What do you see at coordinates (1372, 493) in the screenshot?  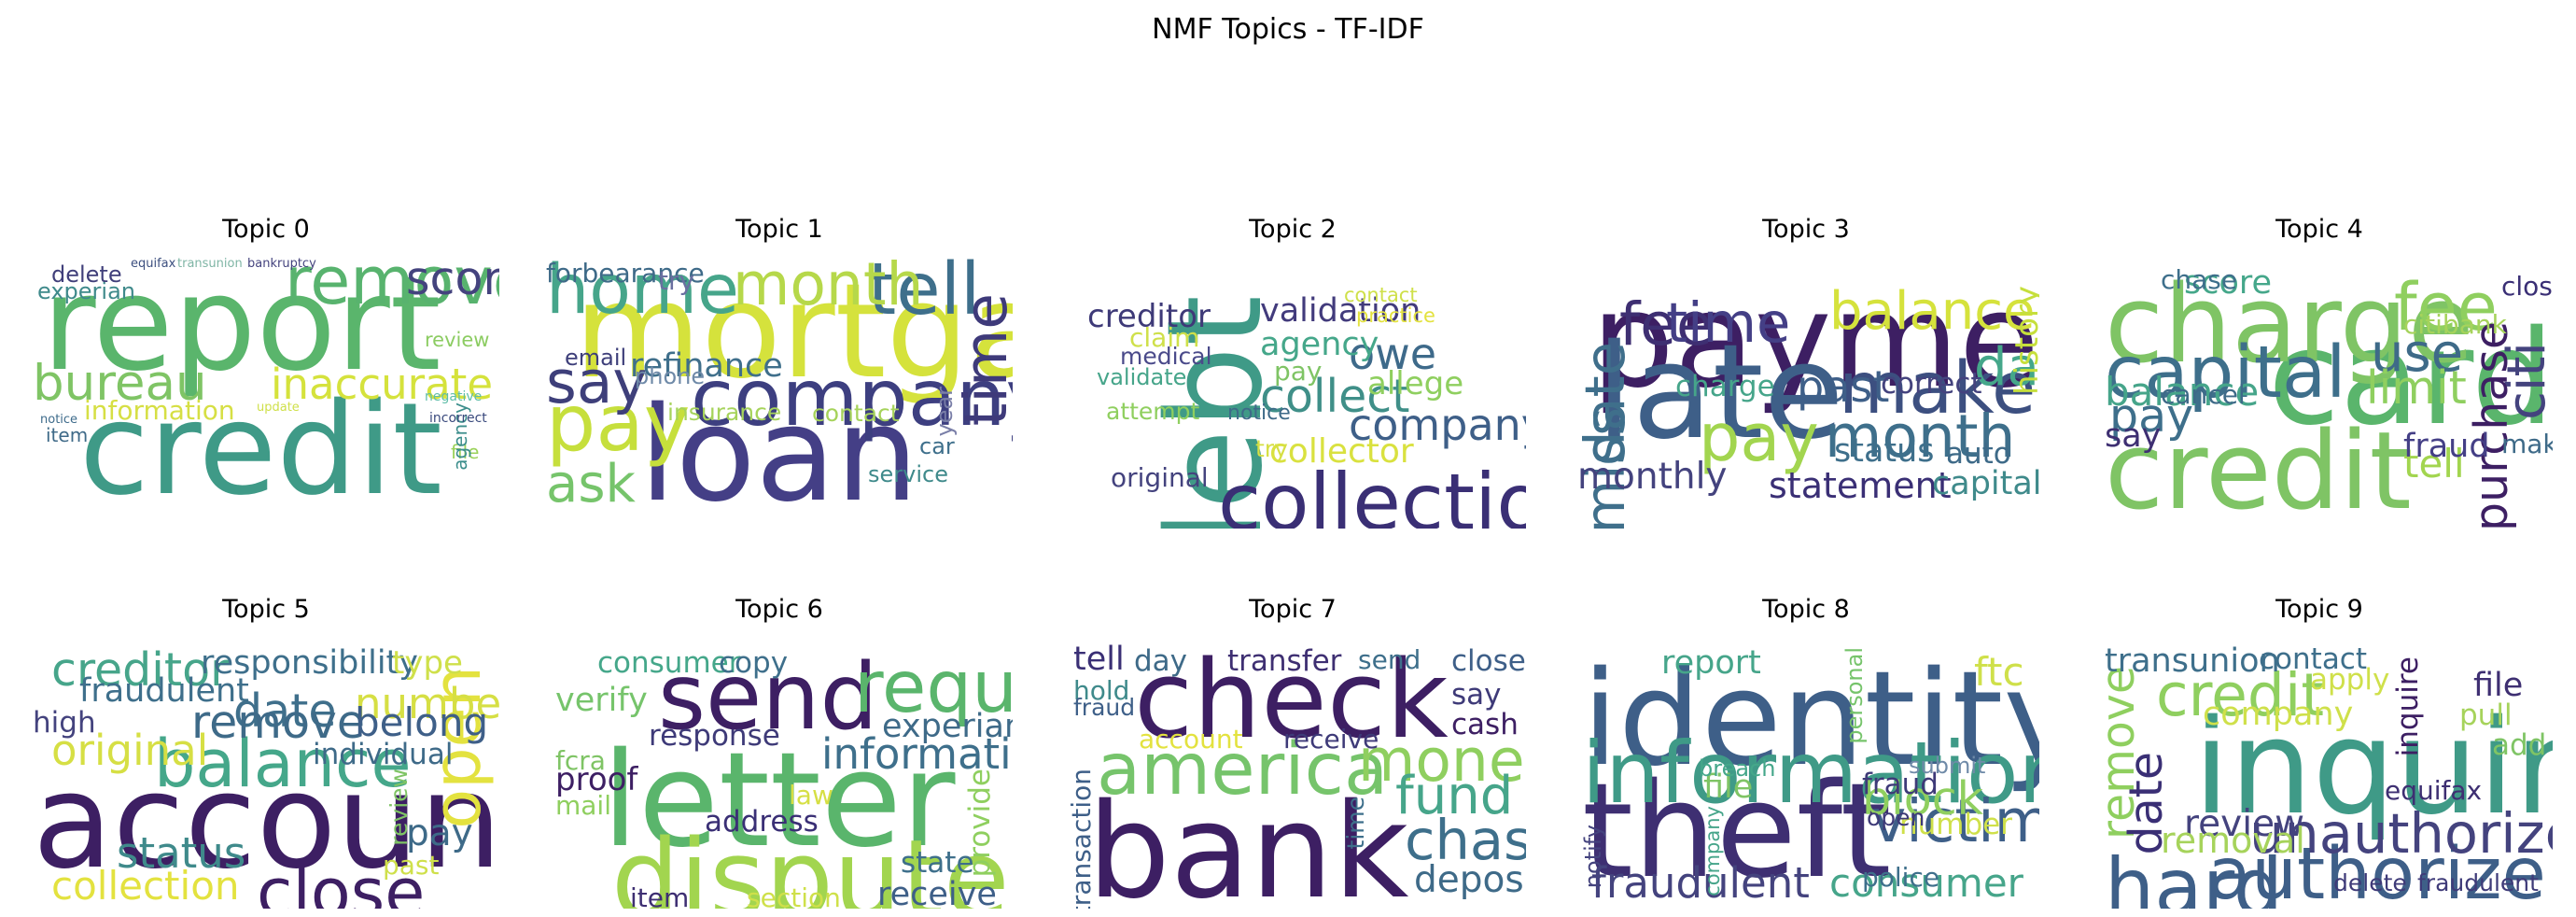 I see `cloud-word: collection` at bounding box center [1372, 493].